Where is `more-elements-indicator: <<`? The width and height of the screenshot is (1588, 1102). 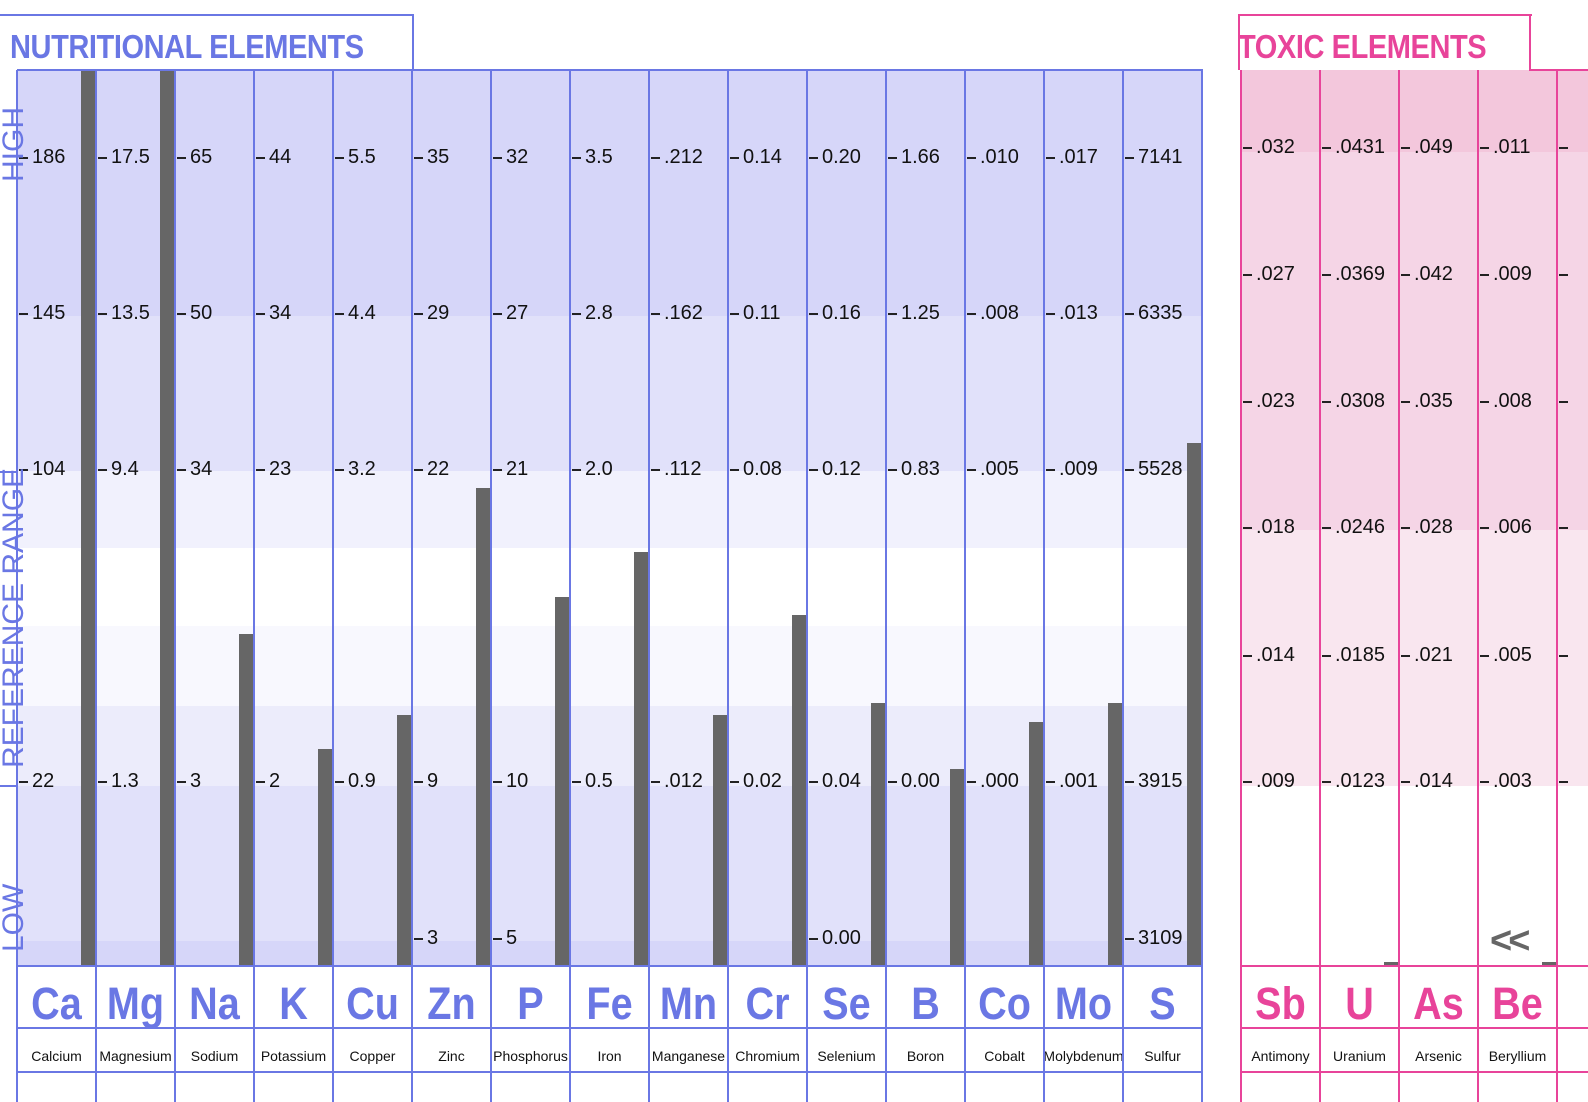 more-elements-indicator: << is located at coordinates (1510, 941).